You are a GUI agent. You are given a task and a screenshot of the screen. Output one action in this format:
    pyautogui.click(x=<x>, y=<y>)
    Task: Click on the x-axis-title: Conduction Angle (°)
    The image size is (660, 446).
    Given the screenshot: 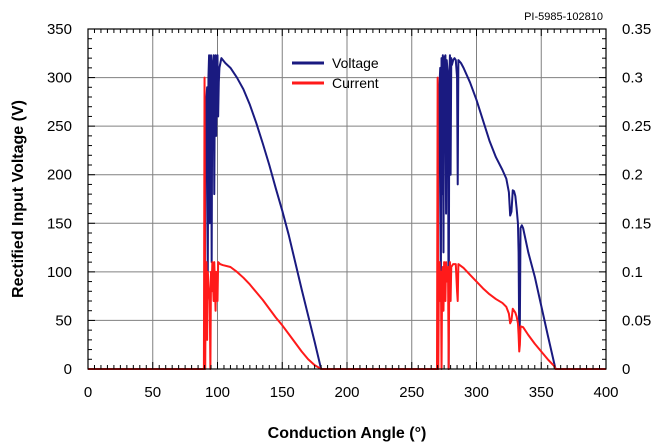 What is the action you would take?
    pyautogui.click(x=347, y=433)
    